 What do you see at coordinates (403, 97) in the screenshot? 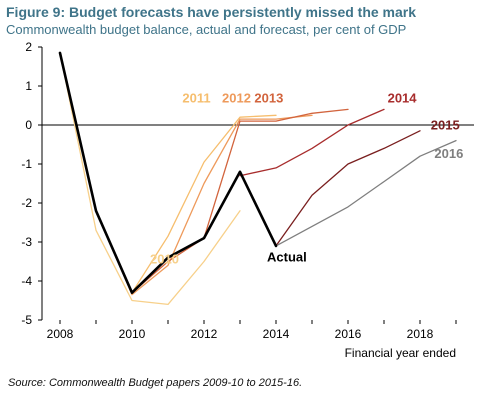
I see `series-label-2014: 2014` at bounding box center [403, 97].